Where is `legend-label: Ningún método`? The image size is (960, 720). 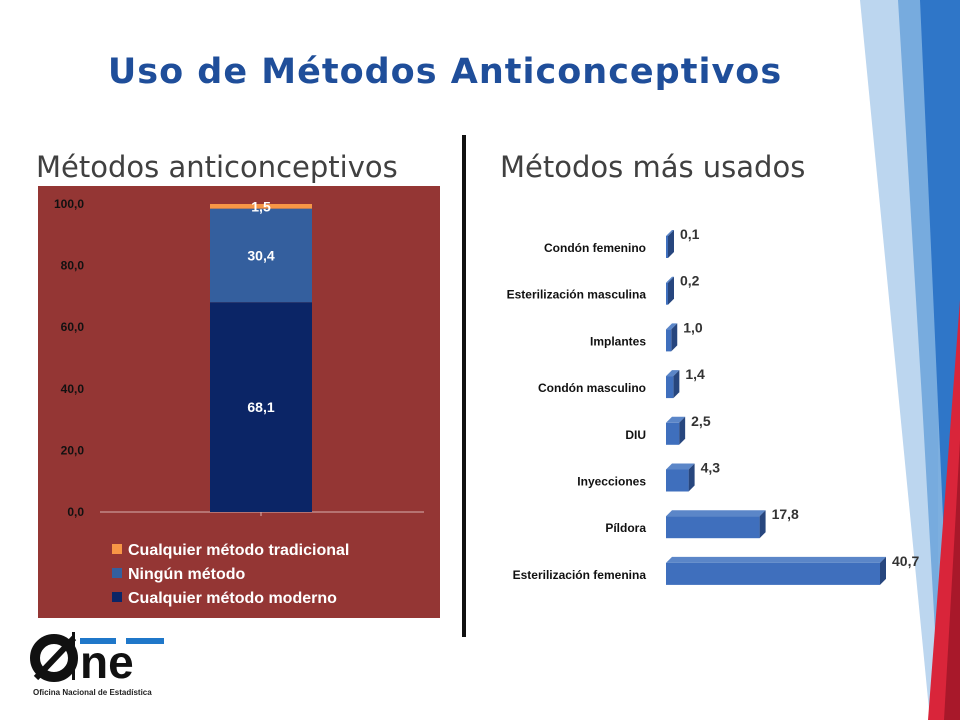 legend-label: Ningún método is located at coordinates (187, 574).